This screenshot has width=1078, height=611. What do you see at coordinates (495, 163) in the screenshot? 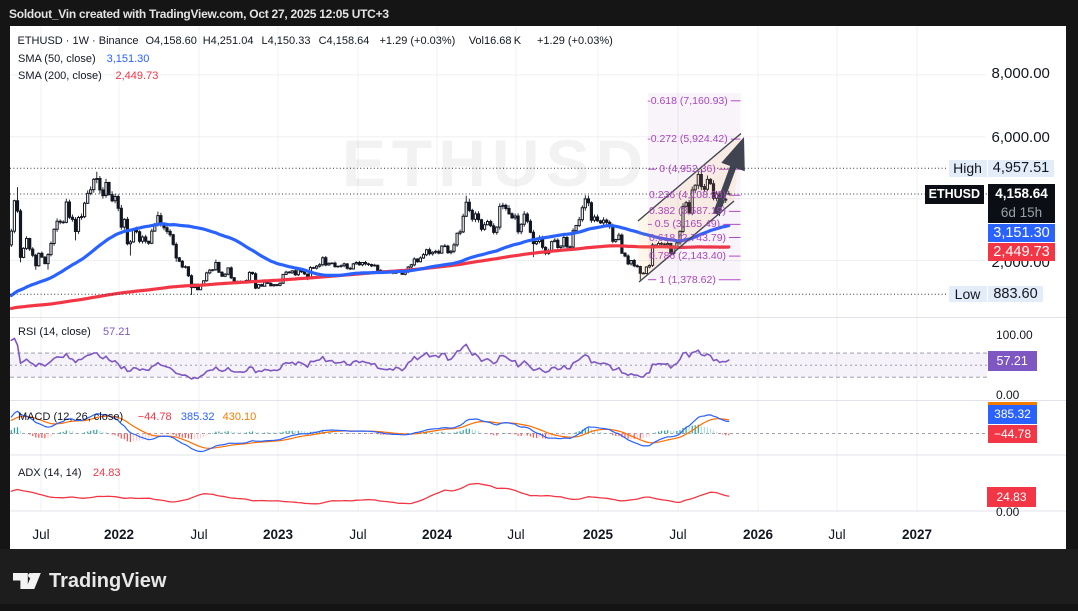
I see `svg-text: ETHUSD` at bounding box center [495, 163].